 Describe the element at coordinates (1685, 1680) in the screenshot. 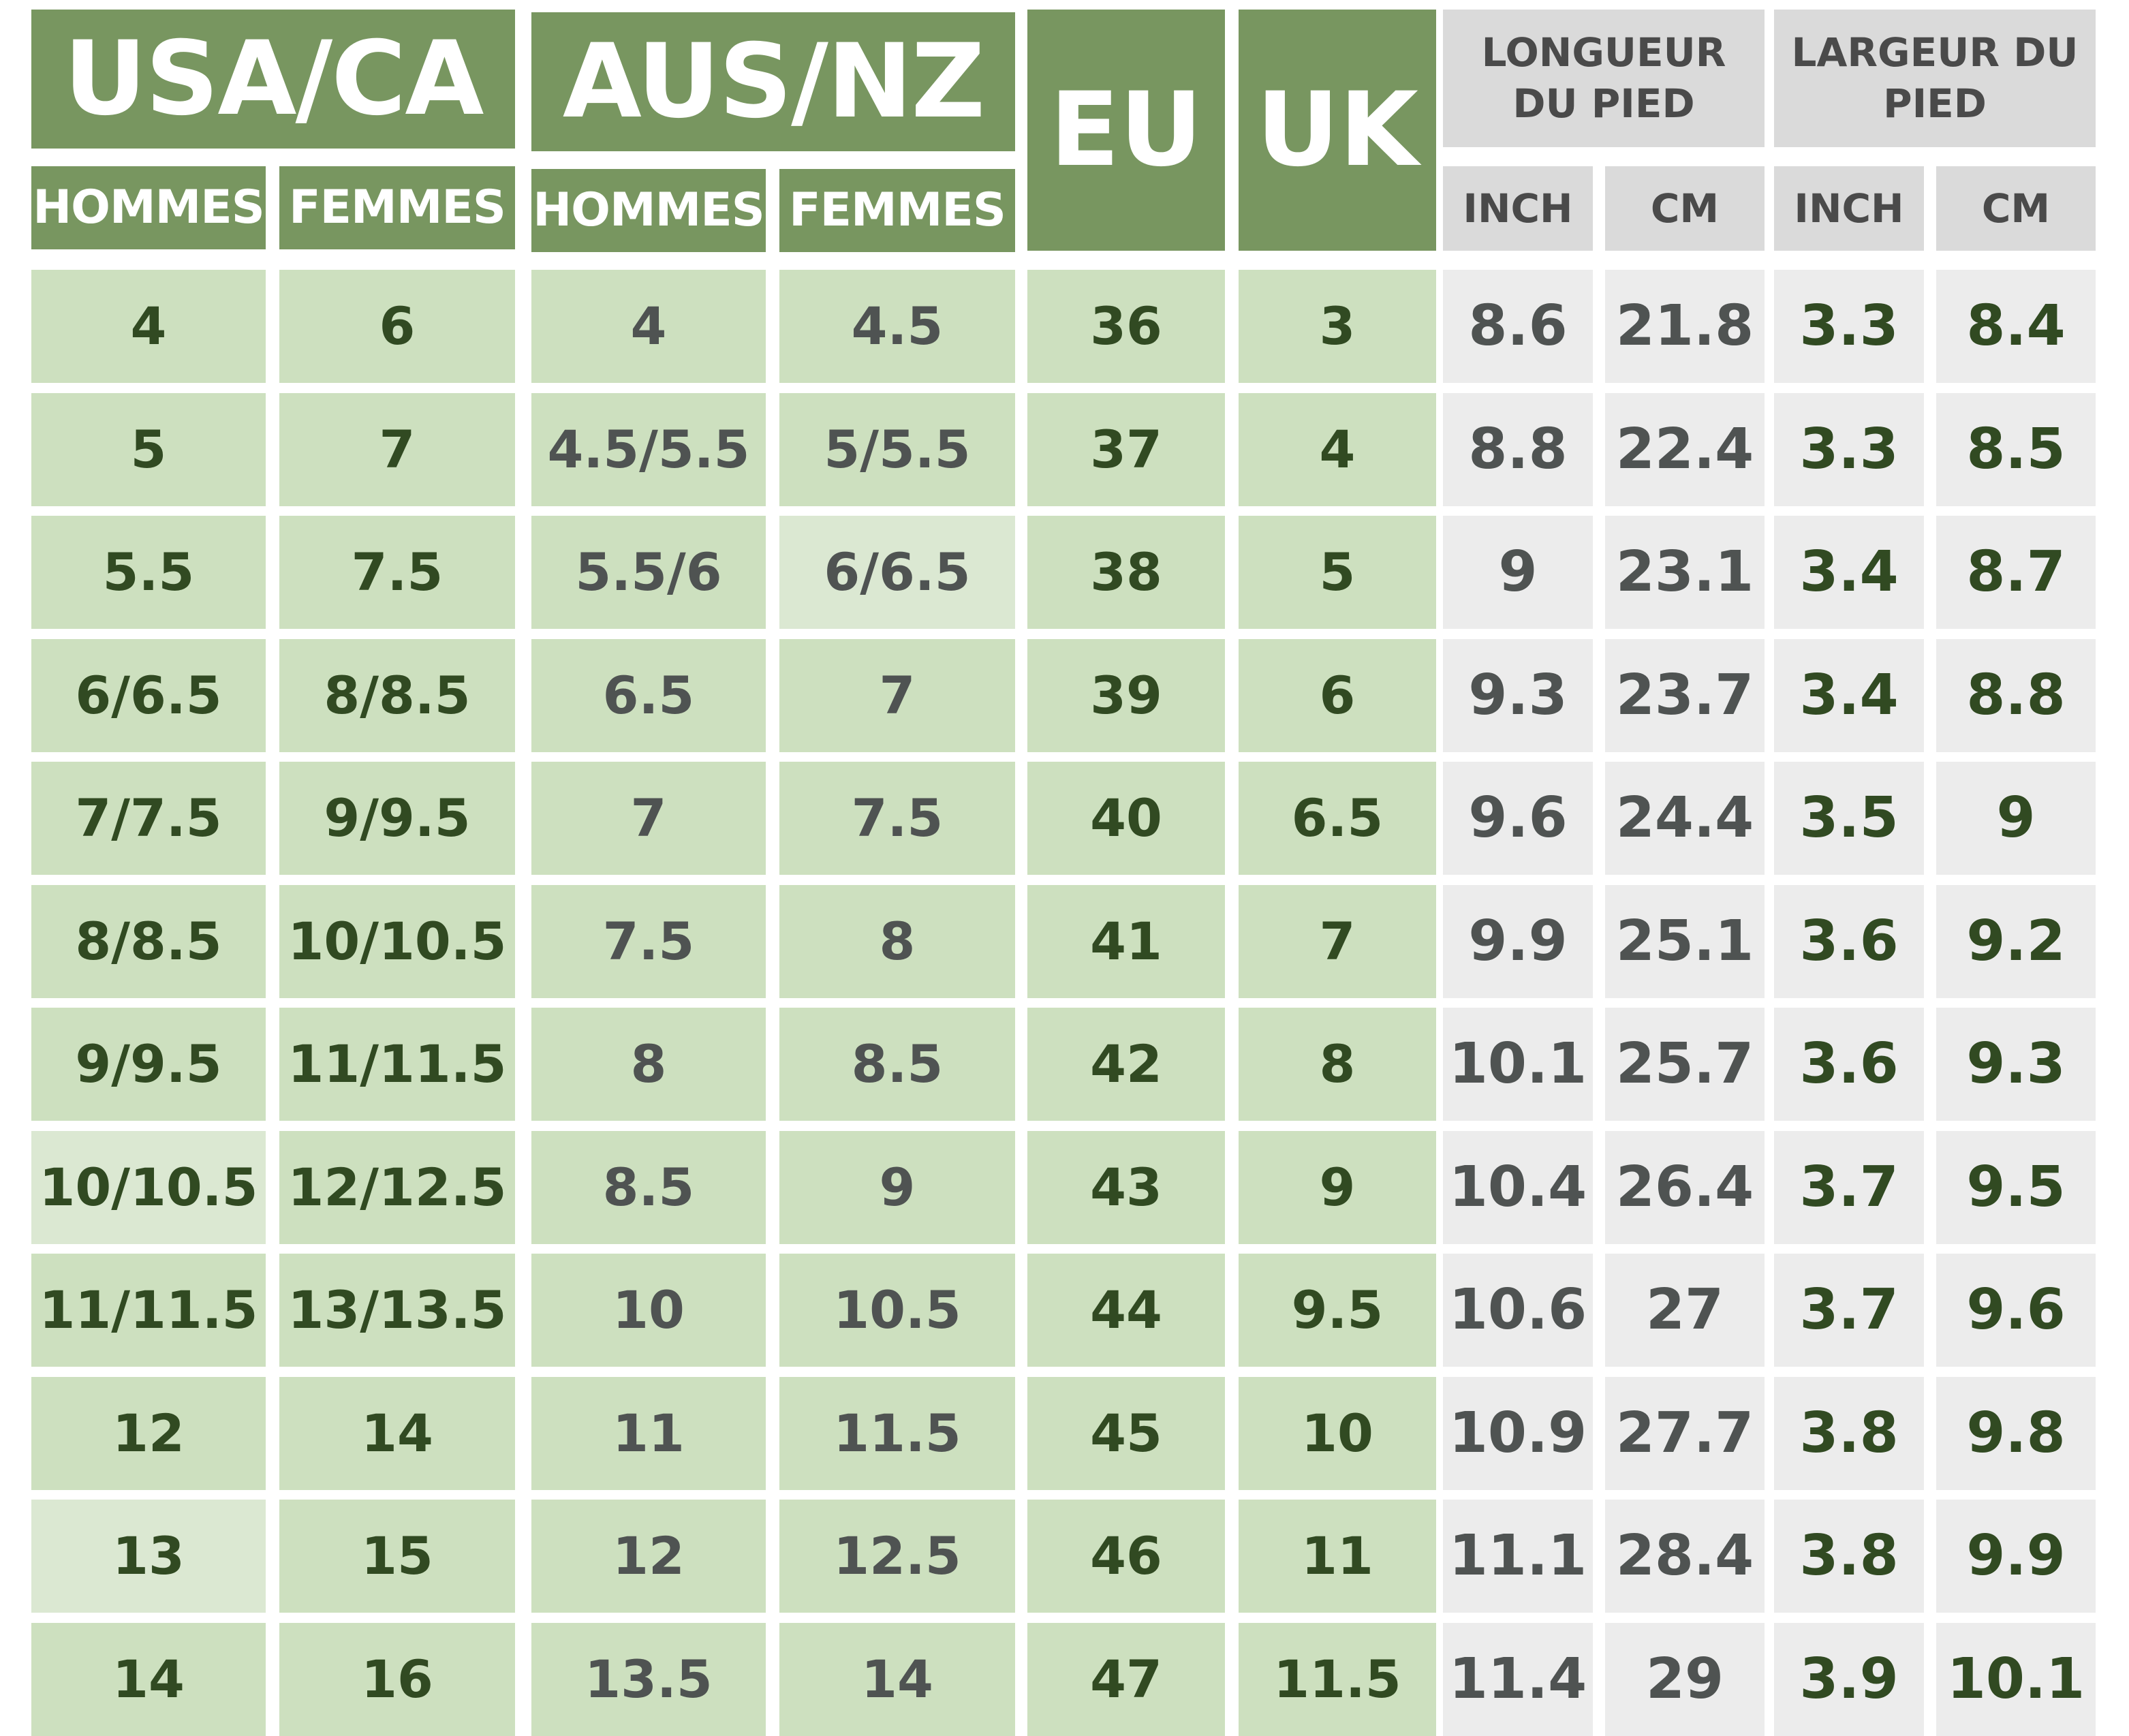

I see `cell-longueur-cm: 29` at that location.